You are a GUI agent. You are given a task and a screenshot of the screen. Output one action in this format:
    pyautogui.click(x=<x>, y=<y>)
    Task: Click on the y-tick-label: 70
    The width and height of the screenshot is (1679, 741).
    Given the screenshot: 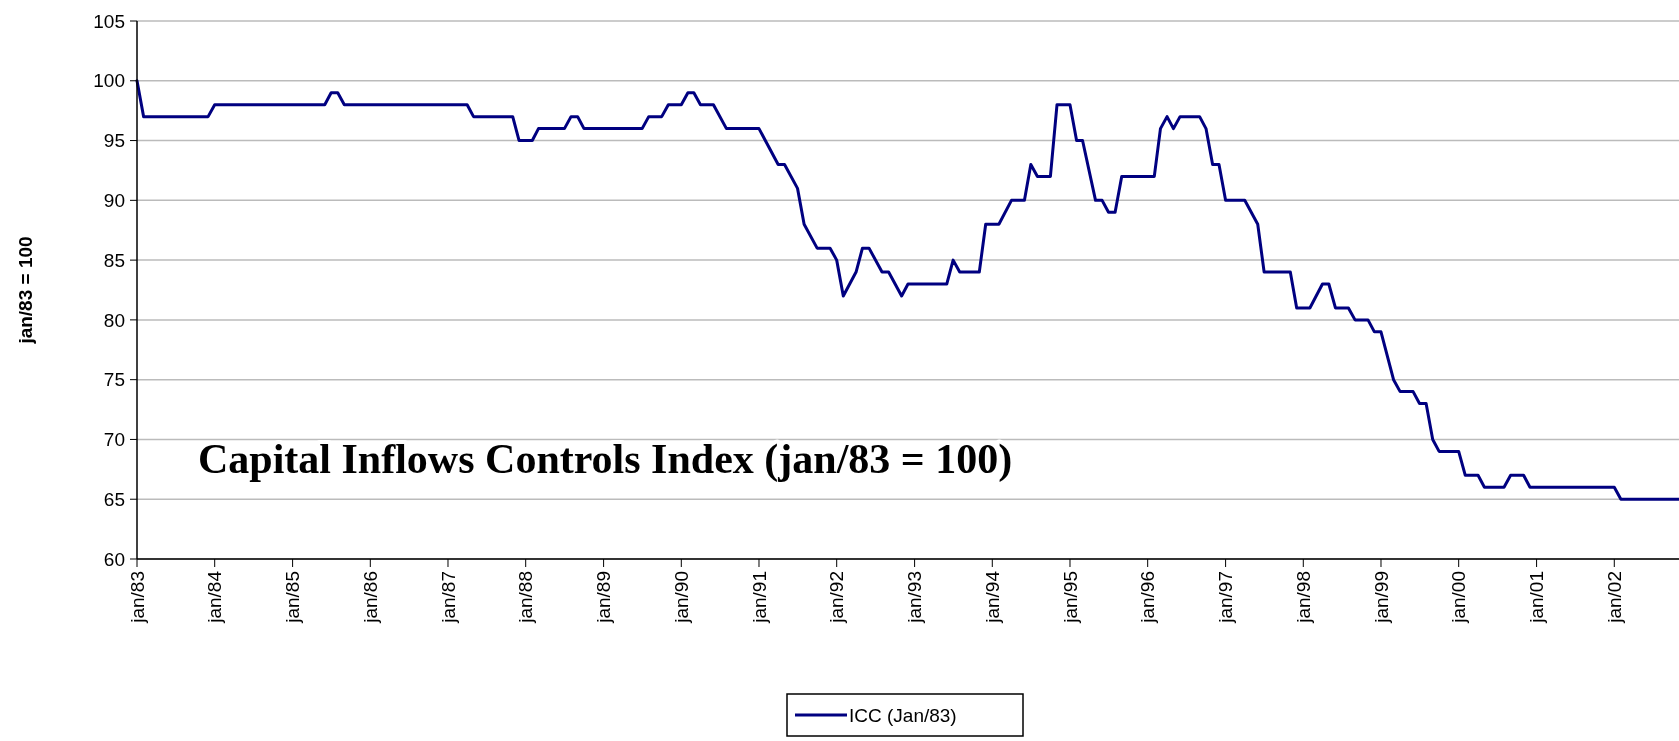 What is the action you would take?
    pyautogui.click(x=114, y=440)
    